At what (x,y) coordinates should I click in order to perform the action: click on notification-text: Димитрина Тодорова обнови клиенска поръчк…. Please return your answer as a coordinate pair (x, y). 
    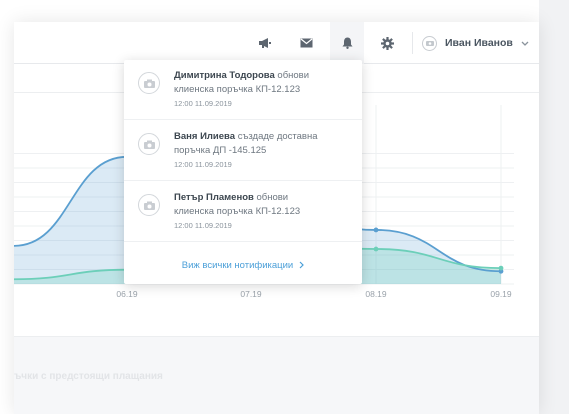
    Looking at the image, I should click on (263, 83).